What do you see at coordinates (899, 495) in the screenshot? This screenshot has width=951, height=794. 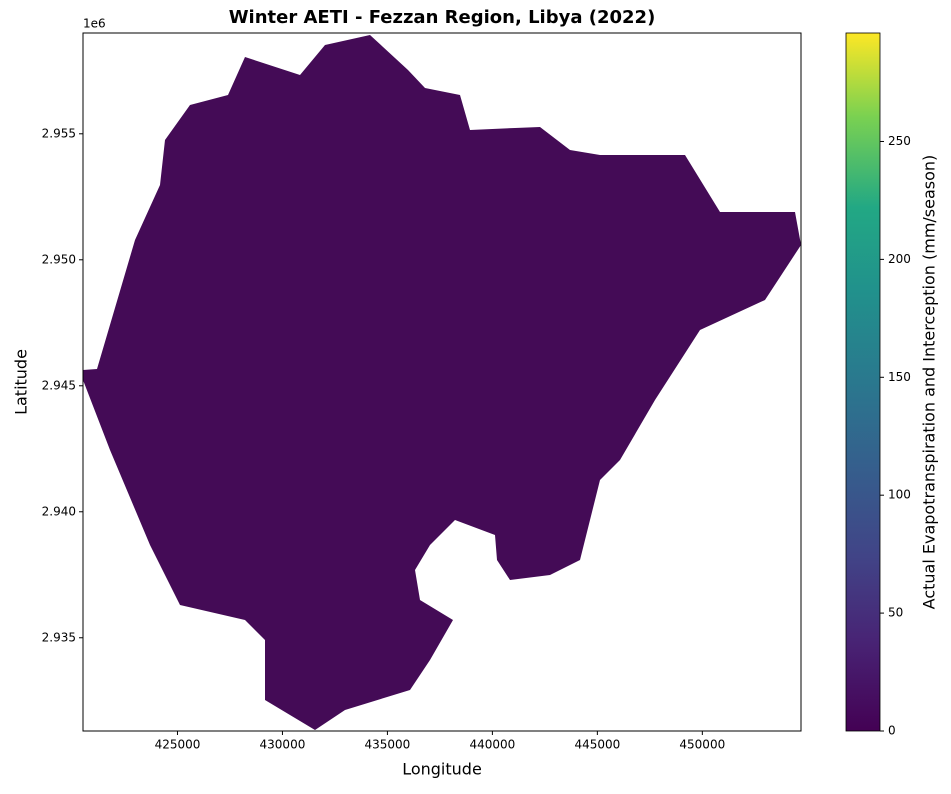 I see `colorbar-tick-label: 100` at bounding box center [899, 495].